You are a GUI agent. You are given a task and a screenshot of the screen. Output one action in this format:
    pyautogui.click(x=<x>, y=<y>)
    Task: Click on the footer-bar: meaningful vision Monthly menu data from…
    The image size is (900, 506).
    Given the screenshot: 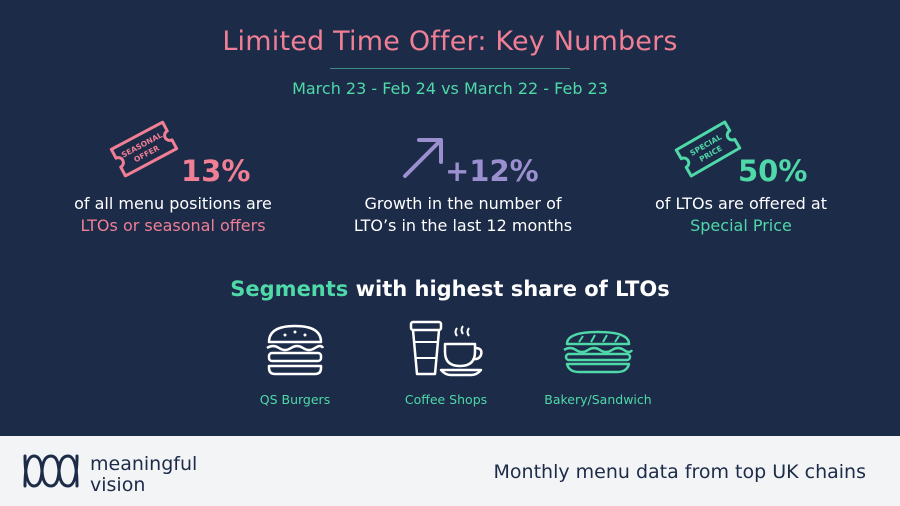 What is the action you would take?
    pyautogui.click(x=450, y=471)
    